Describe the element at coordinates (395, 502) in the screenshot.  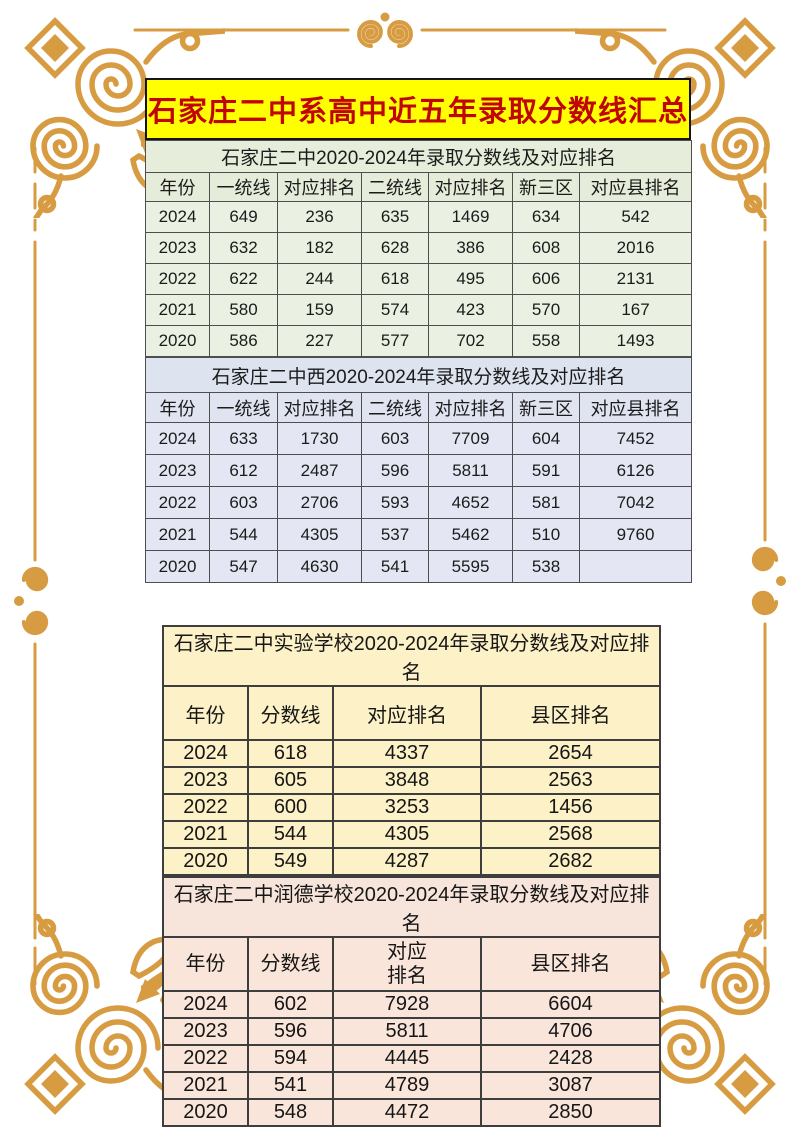
I see `cell-value: 593` at that location.